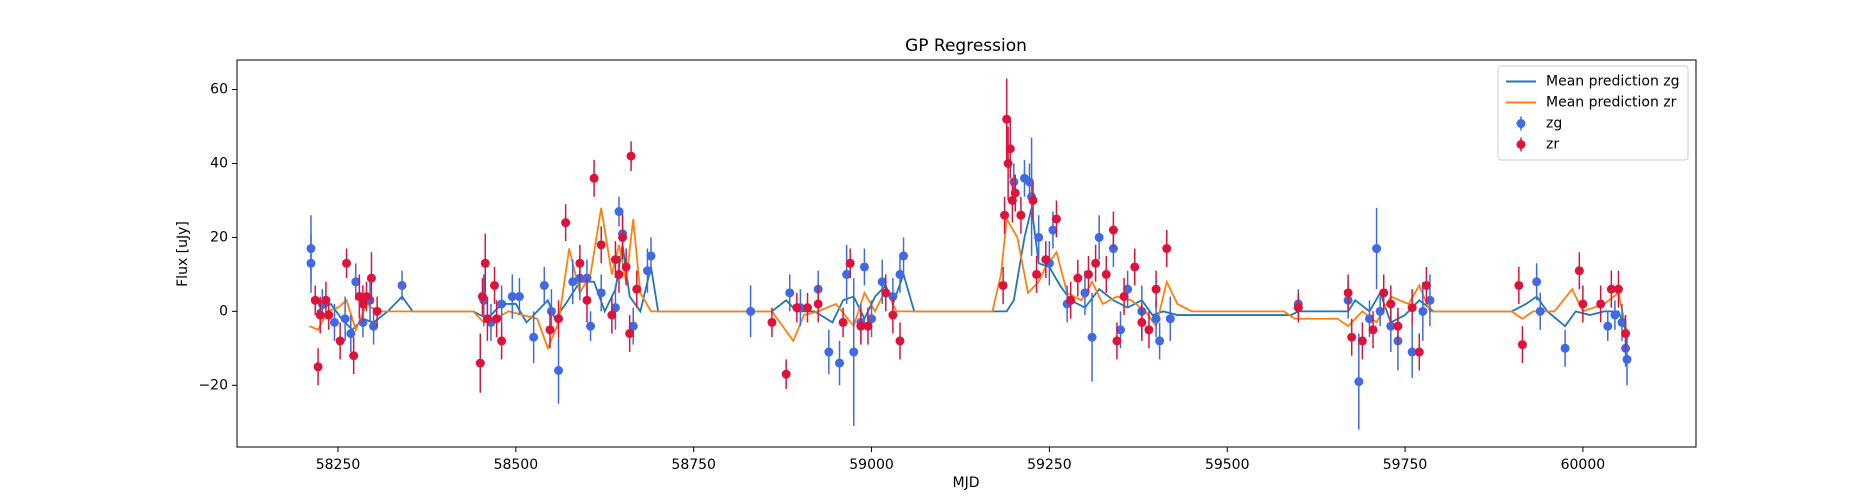  I want to click on y-axis-label: Flux [uJy], so click(183, 254).